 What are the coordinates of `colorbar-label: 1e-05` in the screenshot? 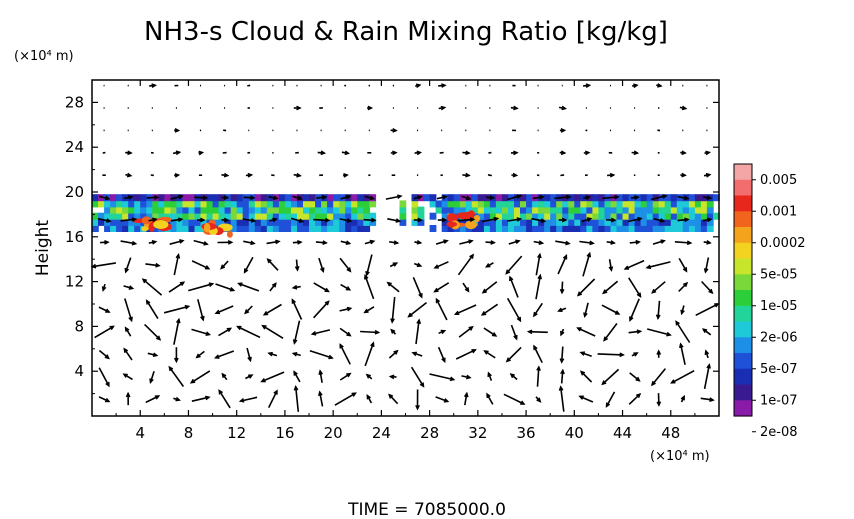 It's located at (779, 306).